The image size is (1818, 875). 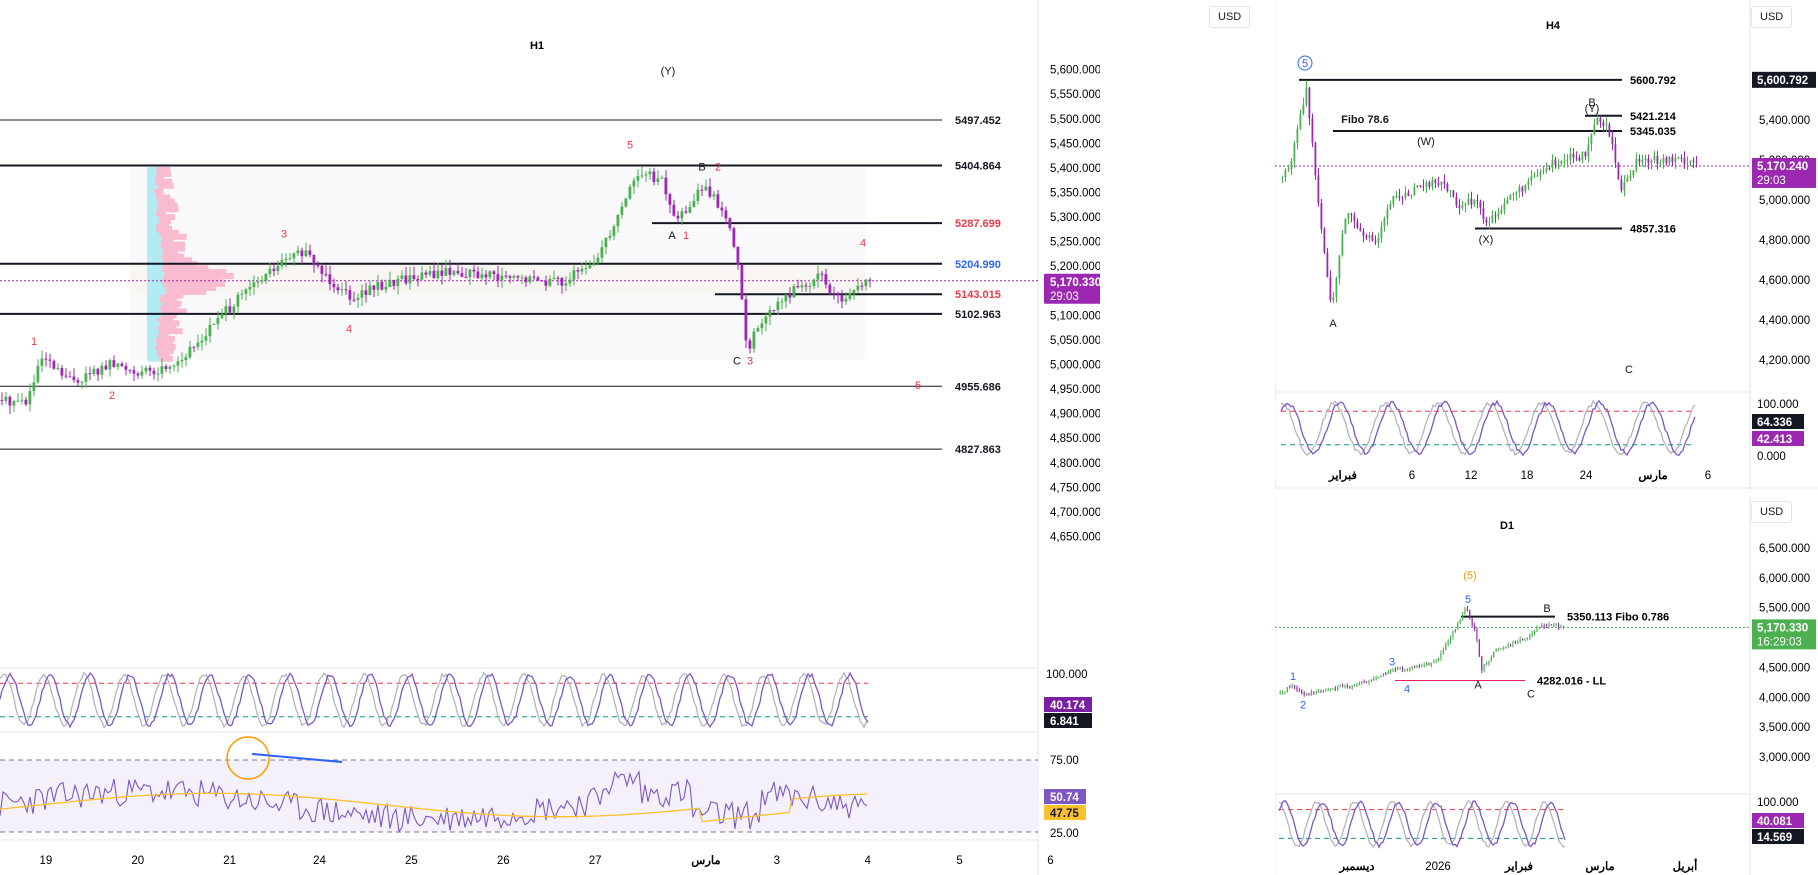 I want to click on h4-last-price: 5,170.240, so click(x=1782, y=167).